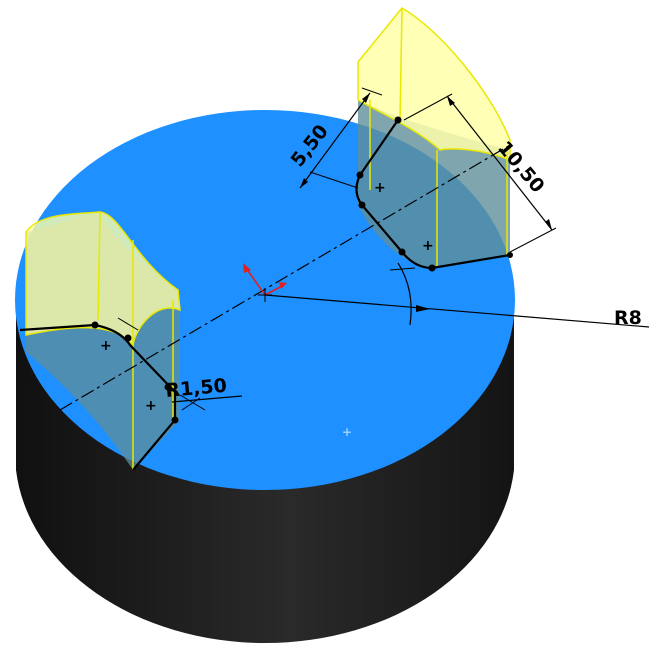 This screenshot has width=649, height=666. What do you see at coordinates (434, 84) in the screenshot?
I see `right-cut-preview` at bounding box center [434, 84].